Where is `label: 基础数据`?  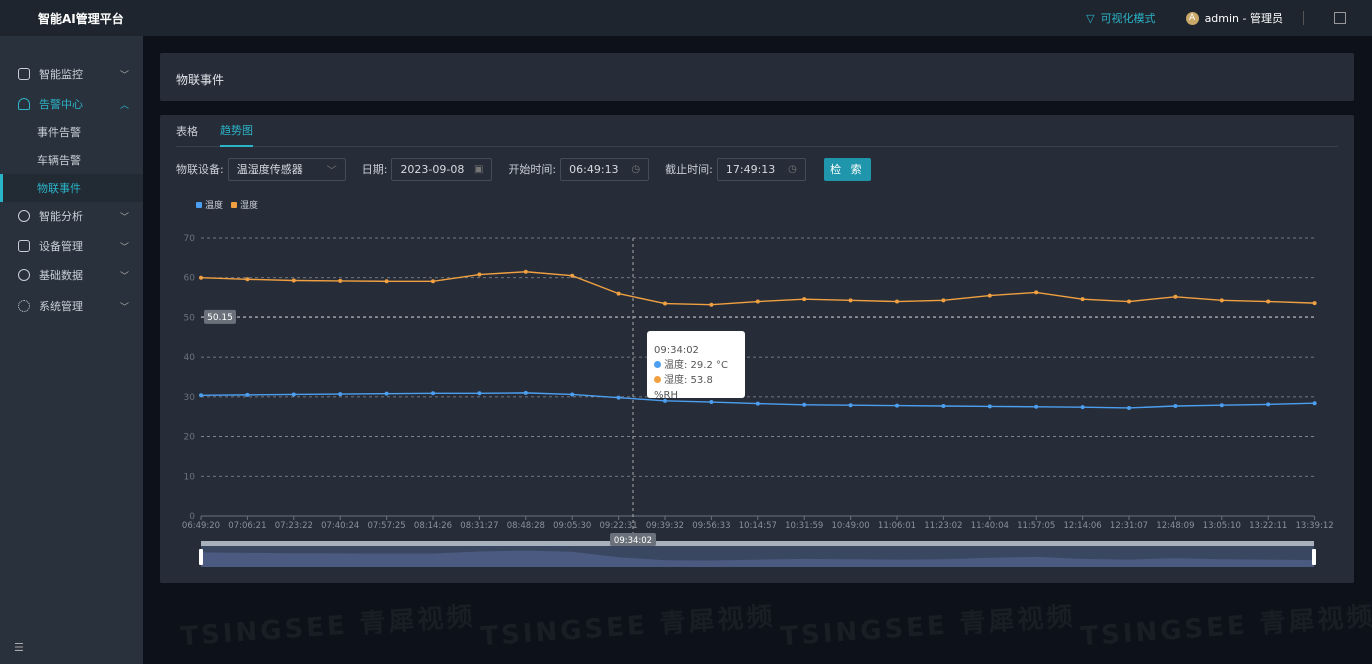 label: 基础数据 is located at coordinates (61, 275).